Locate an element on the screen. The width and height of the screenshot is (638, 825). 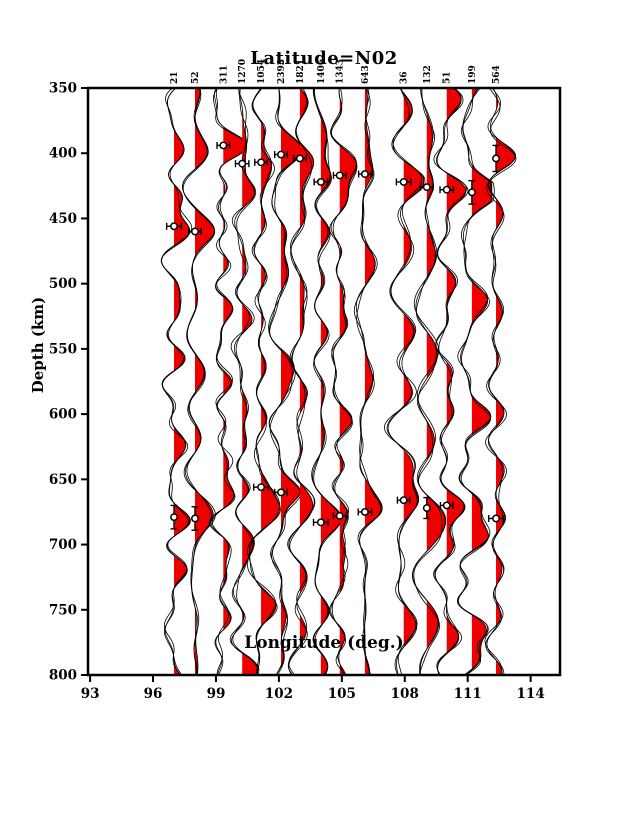
y-tick-label: 700 is located at coordinates (63, 545).